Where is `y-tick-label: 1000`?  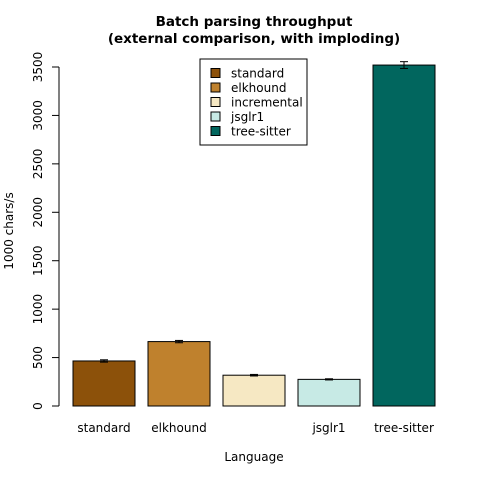 y-tick-label: 1000 is located at coordinates (38, 309).